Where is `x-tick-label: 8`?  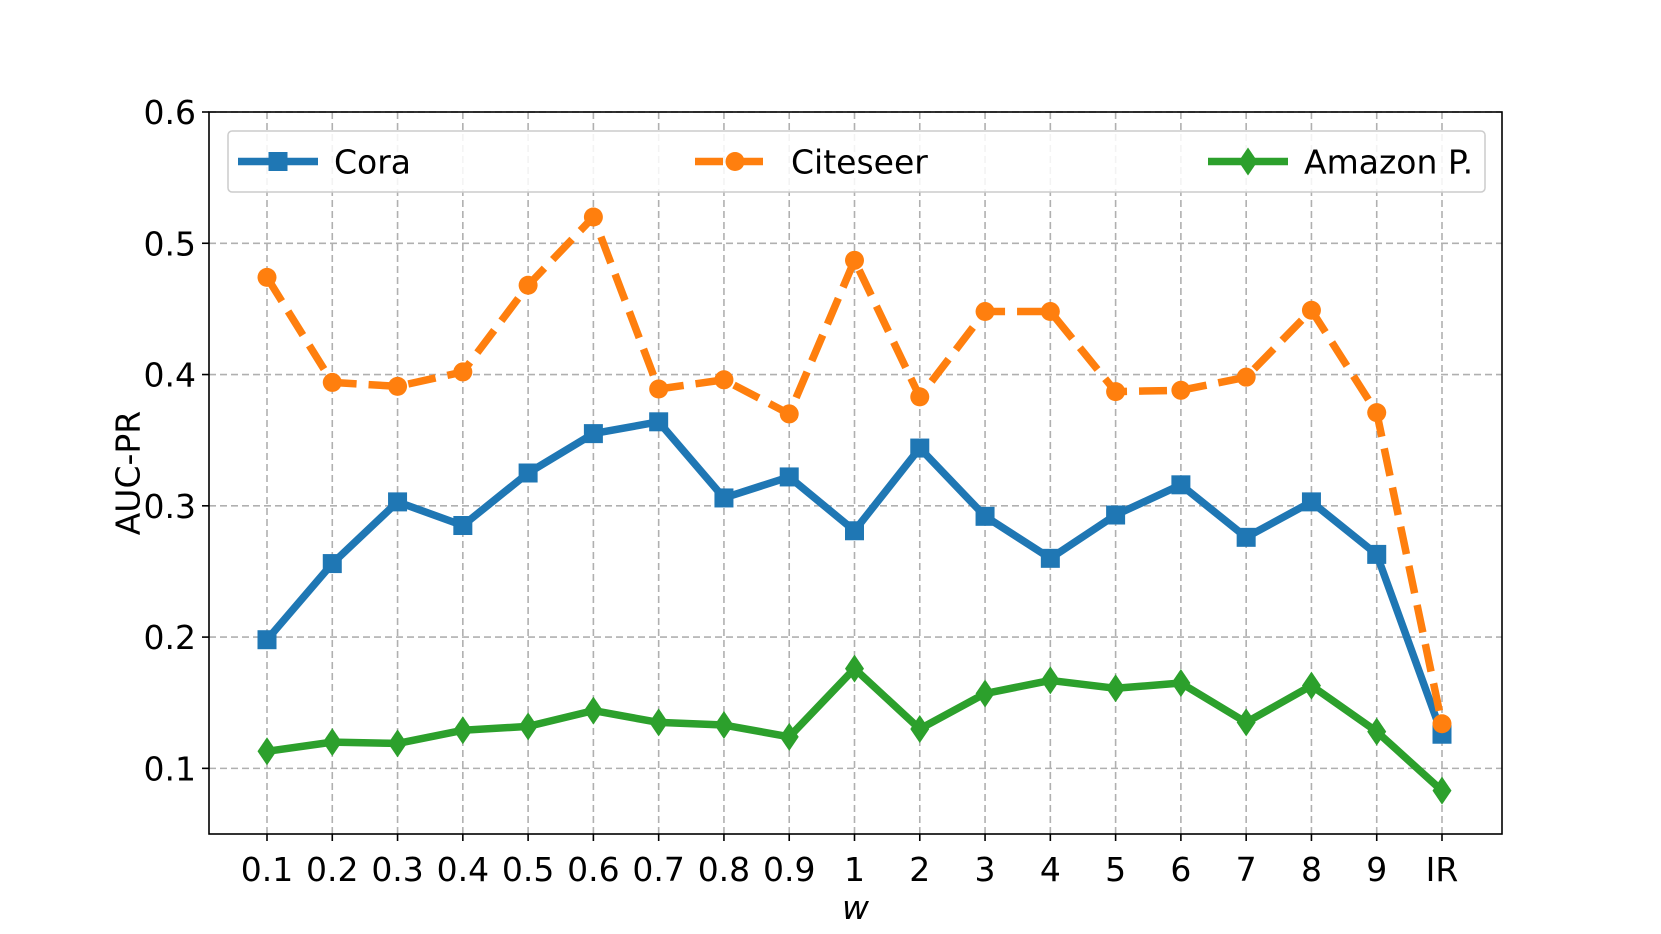 x-tick-label: 8 is located at coordinates (1311, 869).